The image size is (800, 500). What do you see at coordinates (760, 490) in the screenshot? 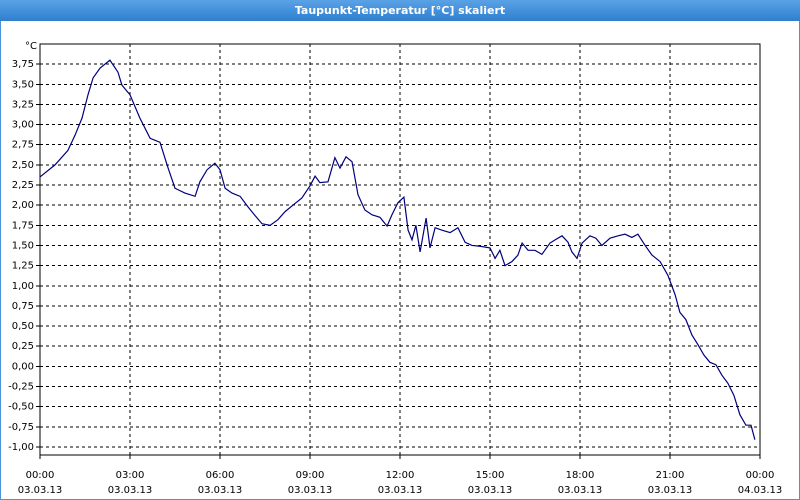
I see `x-tick-date: 04.03.13` at bounding box center [760, 490].